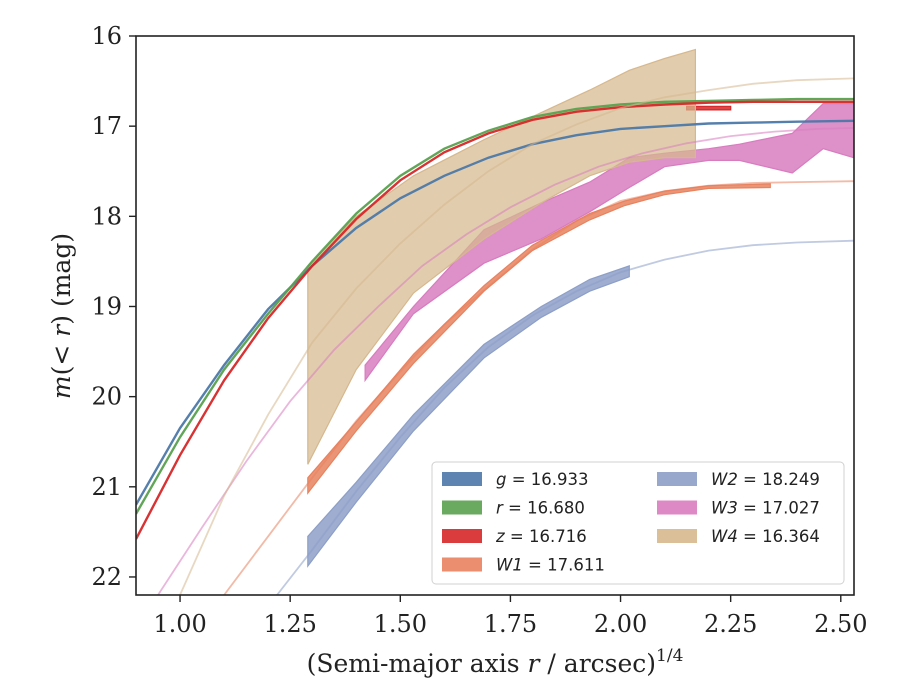 The height and width of the screenshot is (700, 900). Describe the element at coordinates (677, 536) in the screenshot. I see `legend-swatch-w4` at that location.